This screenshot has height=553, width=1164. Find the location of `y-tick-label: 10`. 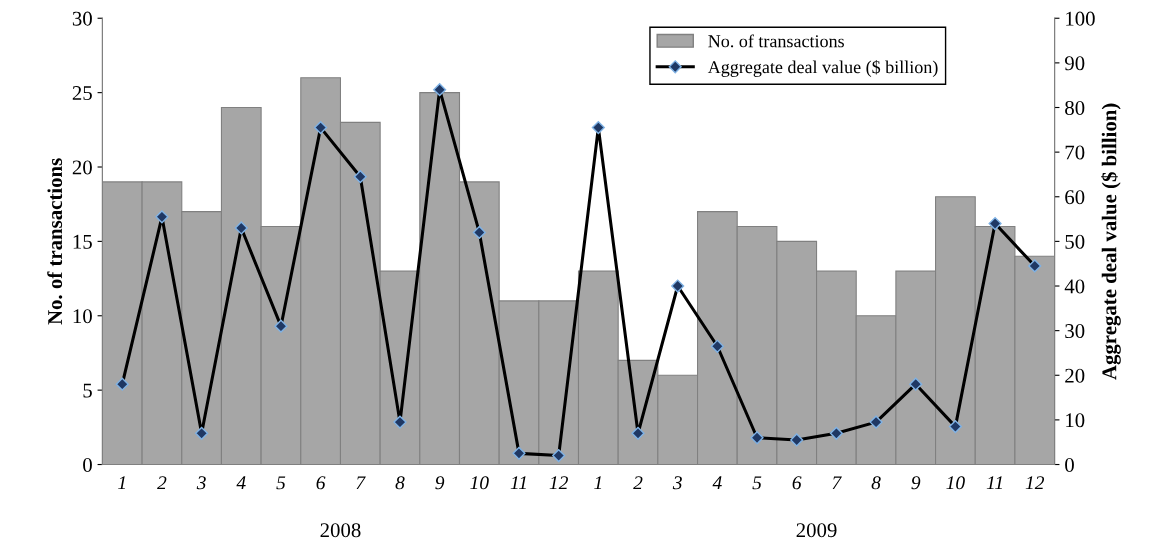

y-tick-label: 10 is located at coordinates (82, 316).